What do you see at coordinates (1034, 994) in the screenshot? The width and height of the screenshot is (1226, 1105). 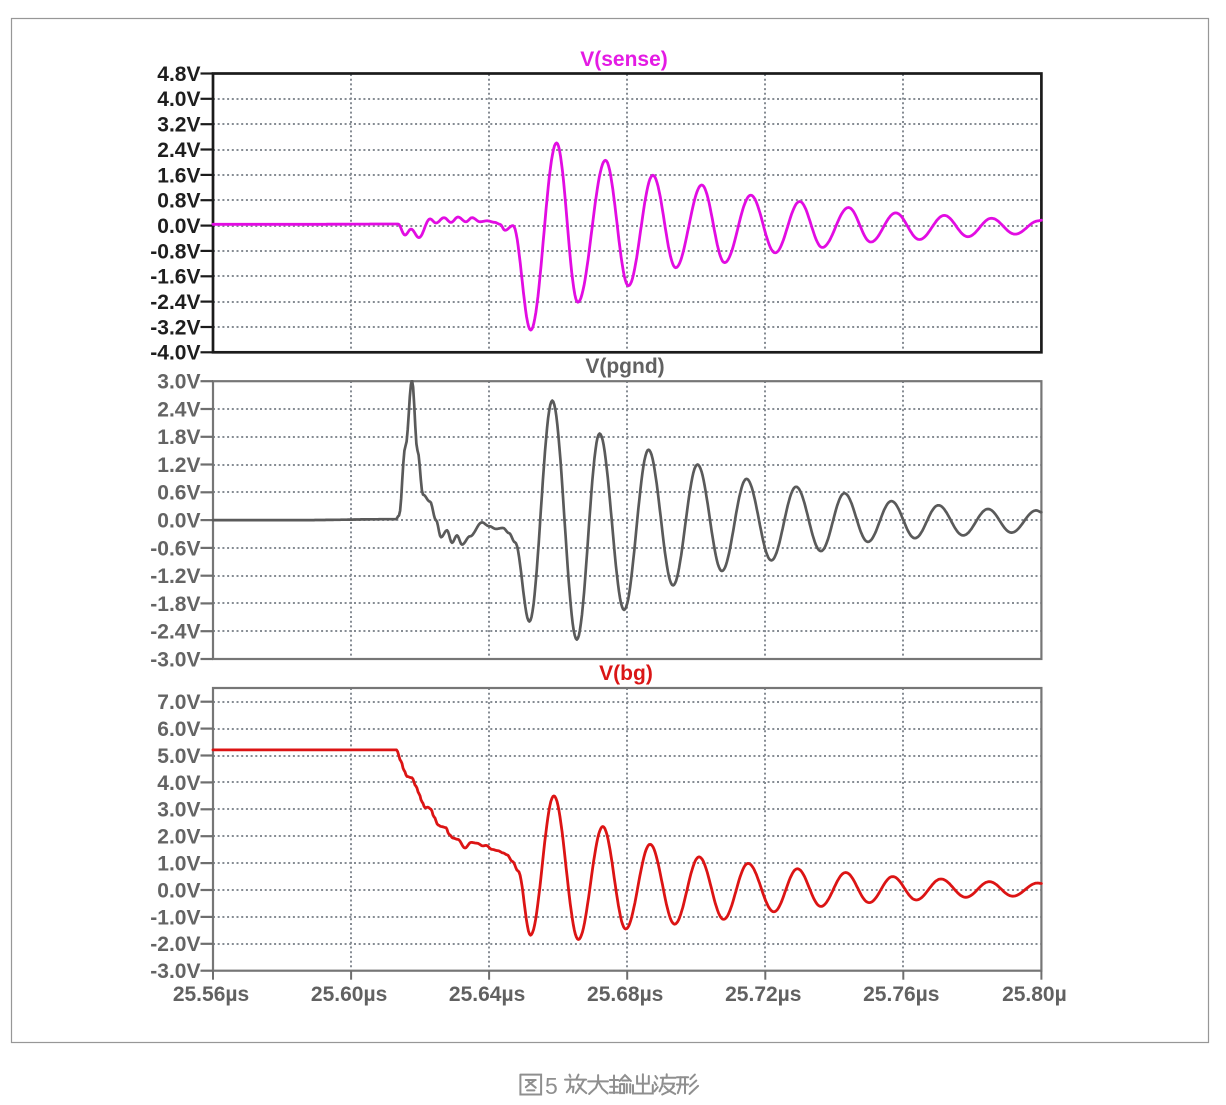 I see `svg-text: 25.80µ` at bounding box center [1034, 994].